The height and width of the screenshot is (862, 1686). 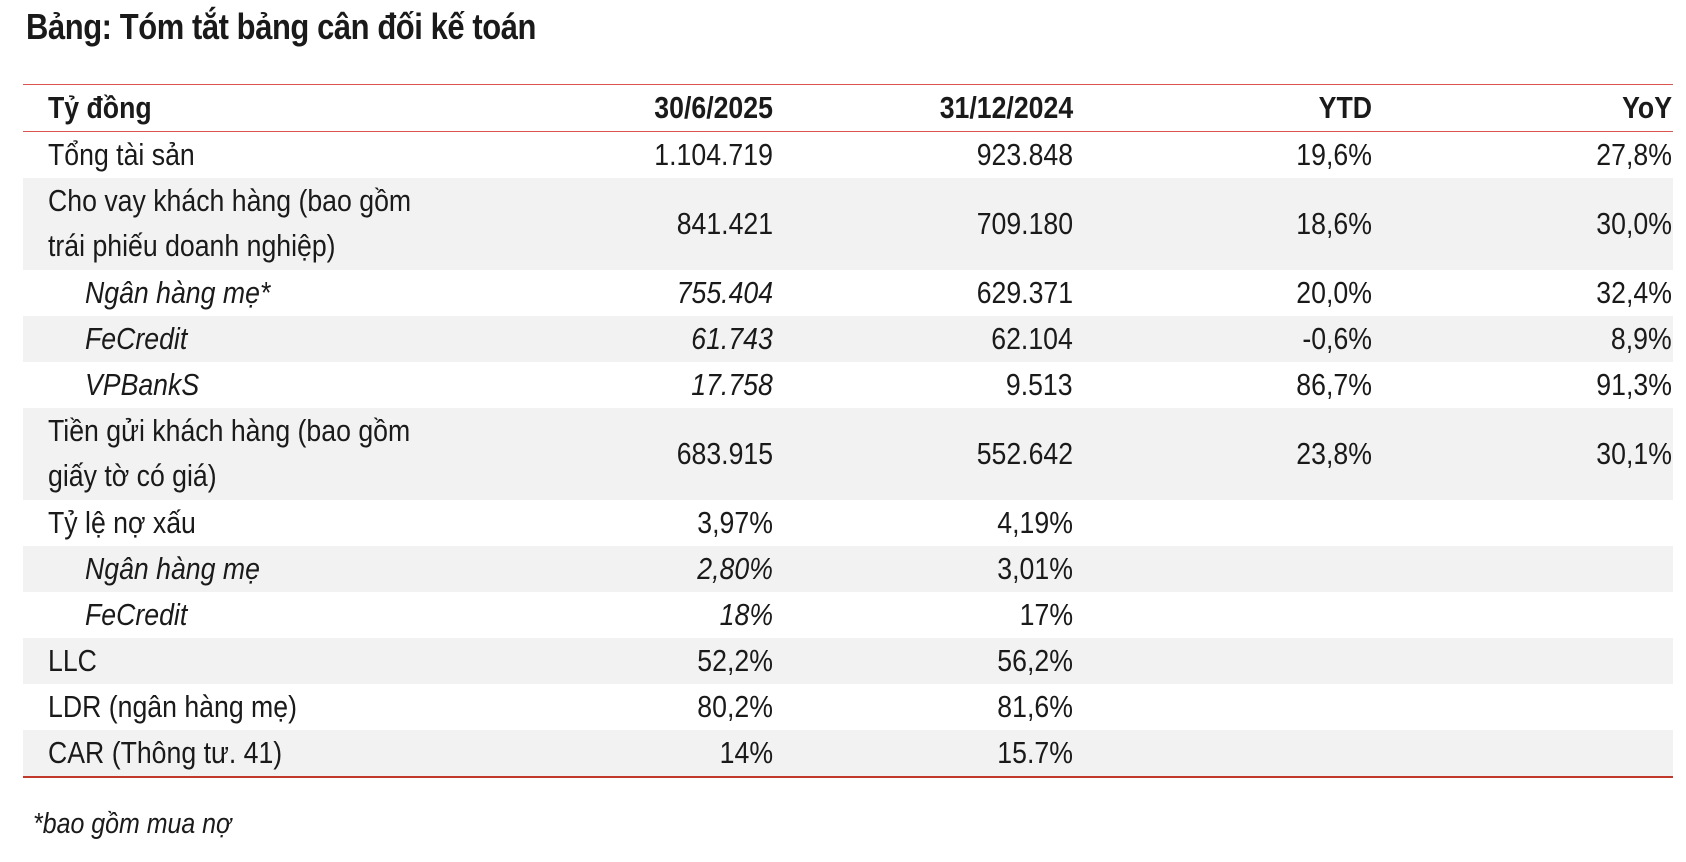 I want to click on cell-31-12-2024: 4,19%, so click(x=1035, y=522).